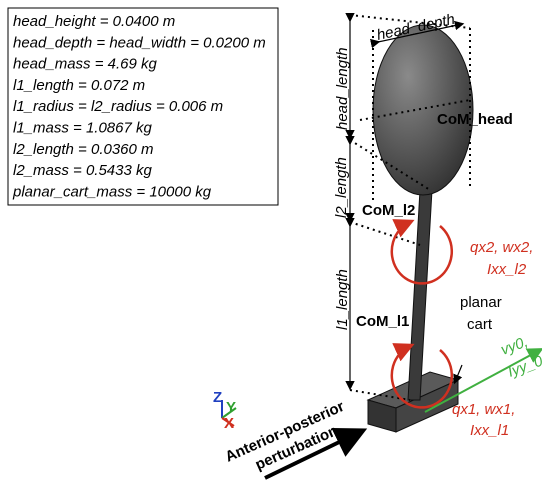 This screenshot has height=482, width=542. Describe the element at coordinates (316, 454) in the screenshot. I see `perturbation-arrow` at that location.